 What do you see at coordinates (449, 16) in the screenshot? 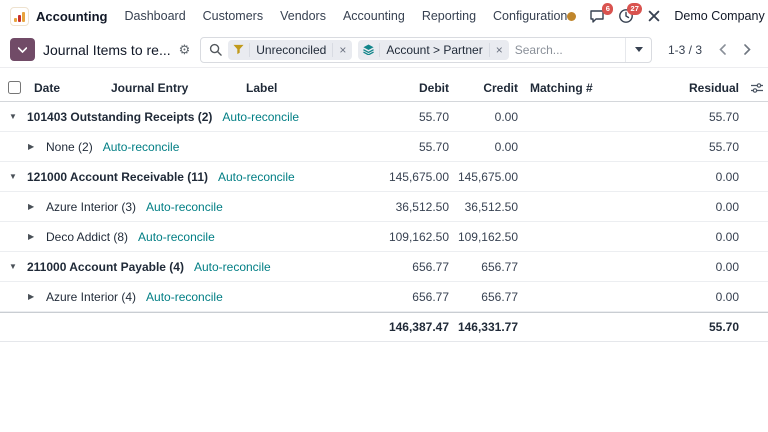
I see `menu-reporting: Reporting` at bounding box center [449, 16].